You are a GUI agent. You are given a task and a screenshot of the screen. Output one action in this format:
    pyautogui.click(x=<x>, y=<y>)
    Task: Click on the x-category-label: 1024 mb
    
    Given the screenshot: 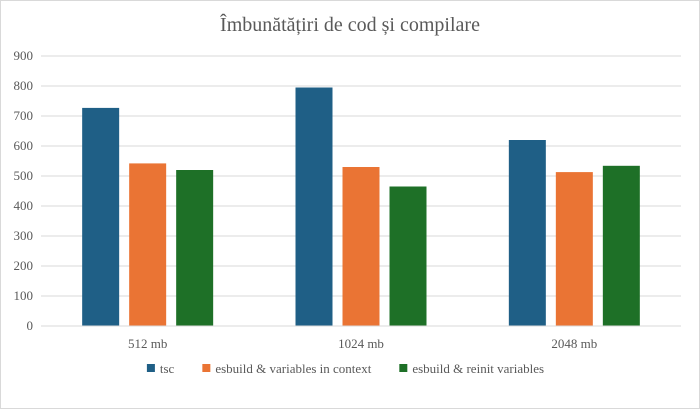 What is the action you would take?
    pyautogui.click(x=361, y=343)
    